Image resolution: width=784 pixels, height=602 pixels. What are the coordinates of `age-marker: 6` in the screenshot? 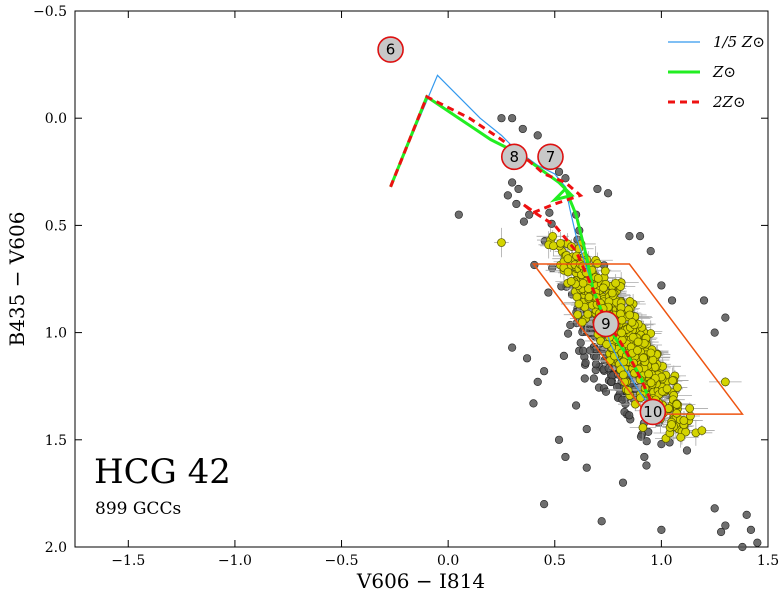 It's located at (390, 49).